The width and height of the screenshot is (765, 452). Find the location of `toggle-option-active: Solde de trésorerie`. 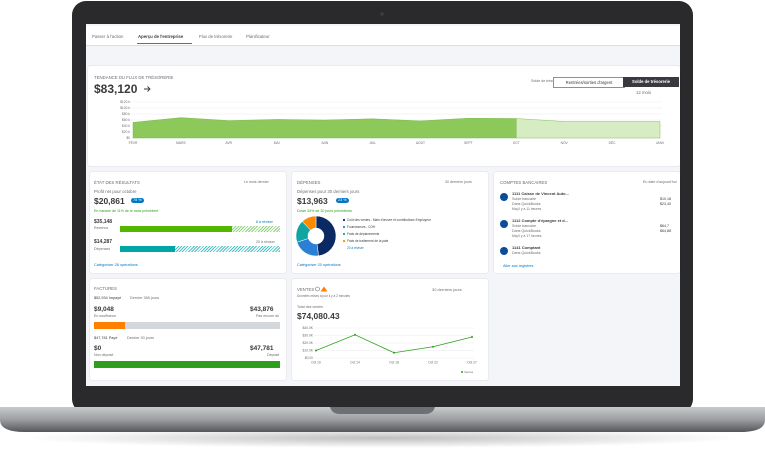

toggle-option-active: Solde de trésorerie is located at coordinates (651, 82).